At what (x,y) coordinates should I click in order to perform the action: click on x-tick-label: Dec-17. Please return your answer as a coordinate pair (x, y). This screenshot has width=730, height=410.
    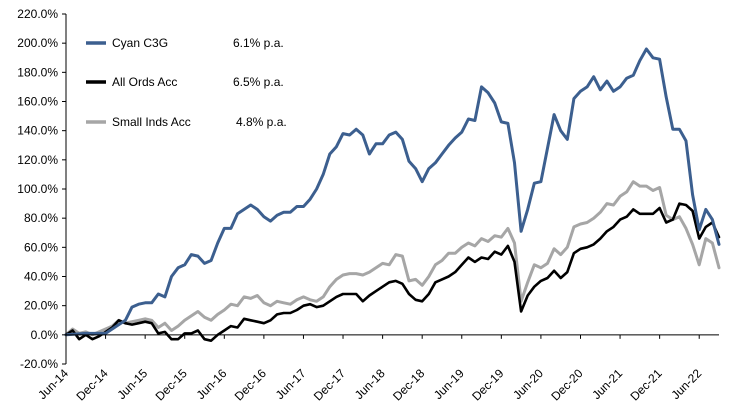
    Looking at the image, I should click on (329, 384).